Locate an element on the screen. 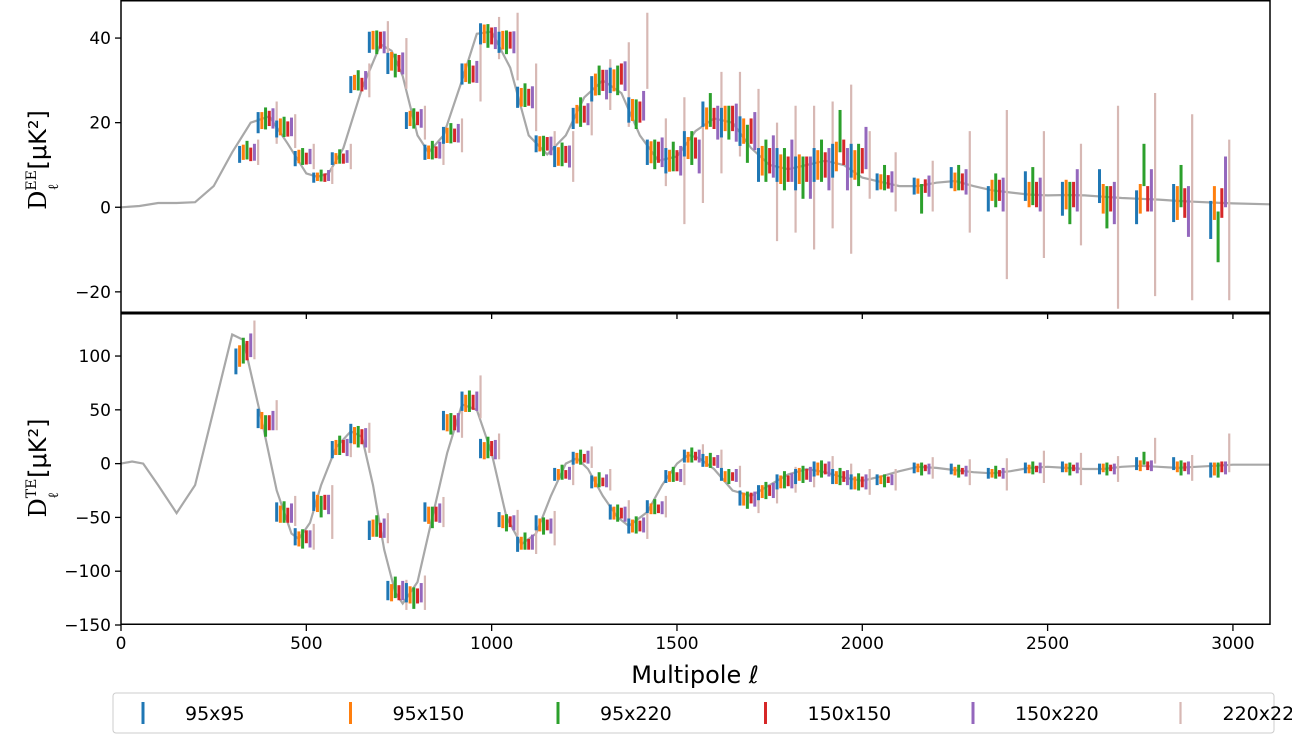 This screenshot has height=737, width=1292. te-xtick-label: 1000 is located at coordinates (491, 644).